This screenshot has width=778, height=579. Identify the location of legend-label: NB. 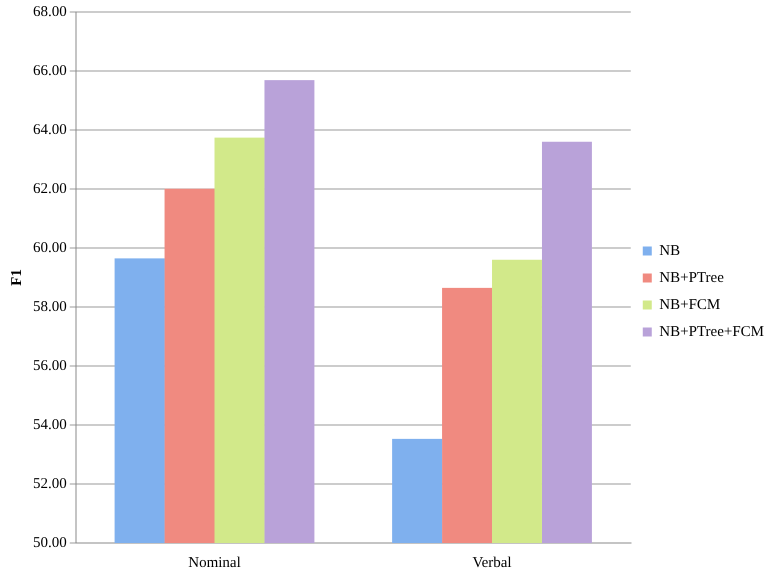
(669, 250).